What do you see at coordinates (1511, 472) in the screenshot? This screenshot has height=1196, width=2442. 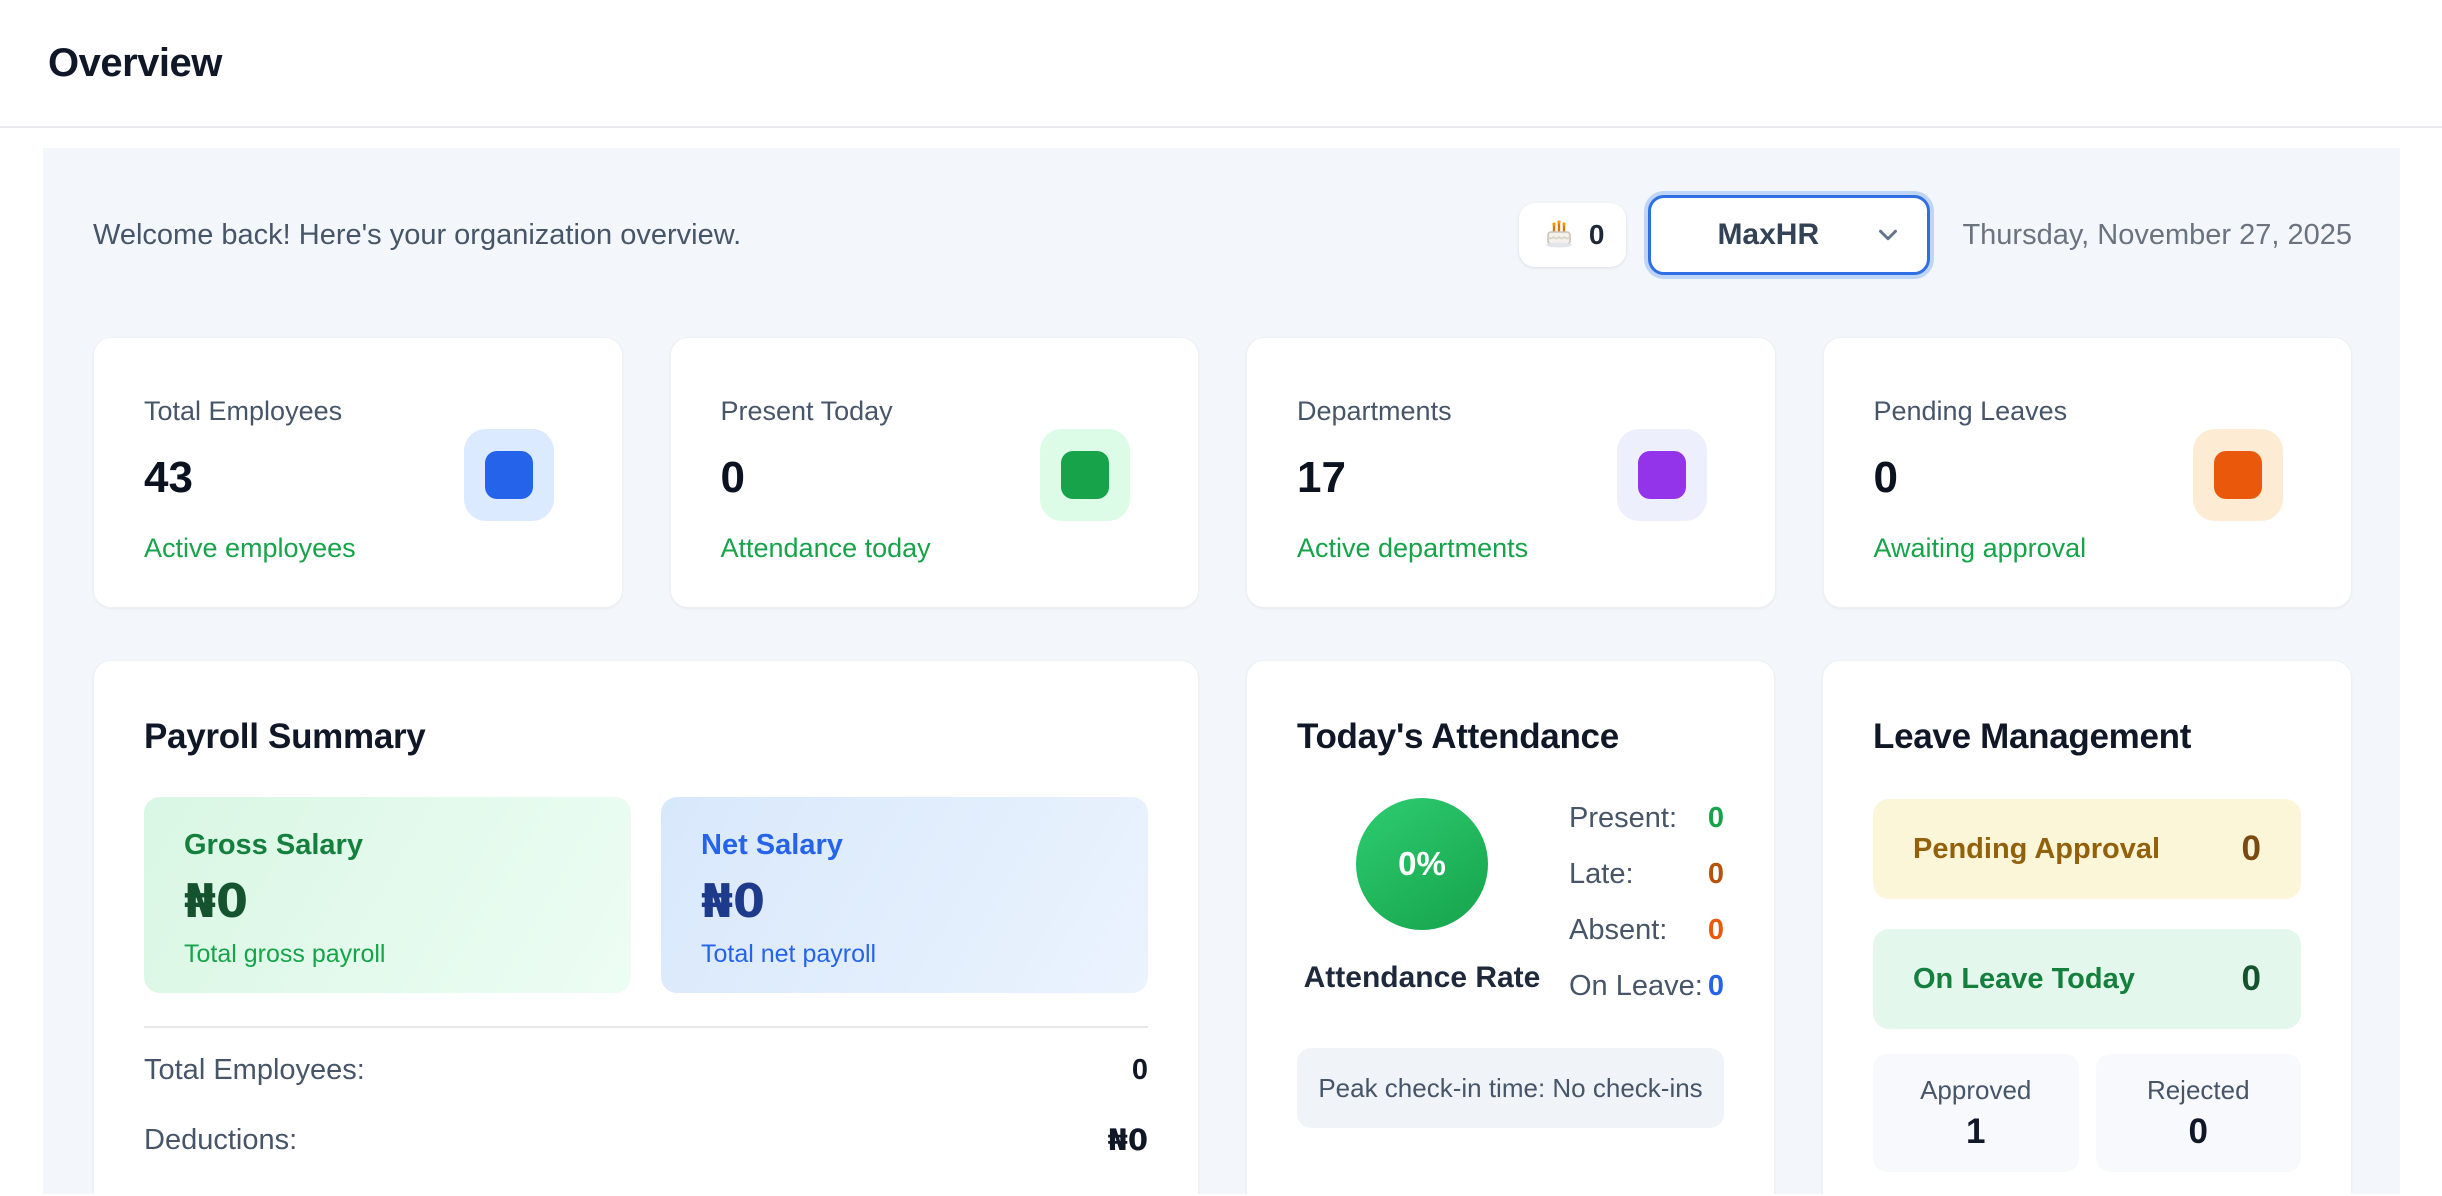 I see `stat-card-departments: Departments 17 Active departments` at bounding box center [1511, 472].